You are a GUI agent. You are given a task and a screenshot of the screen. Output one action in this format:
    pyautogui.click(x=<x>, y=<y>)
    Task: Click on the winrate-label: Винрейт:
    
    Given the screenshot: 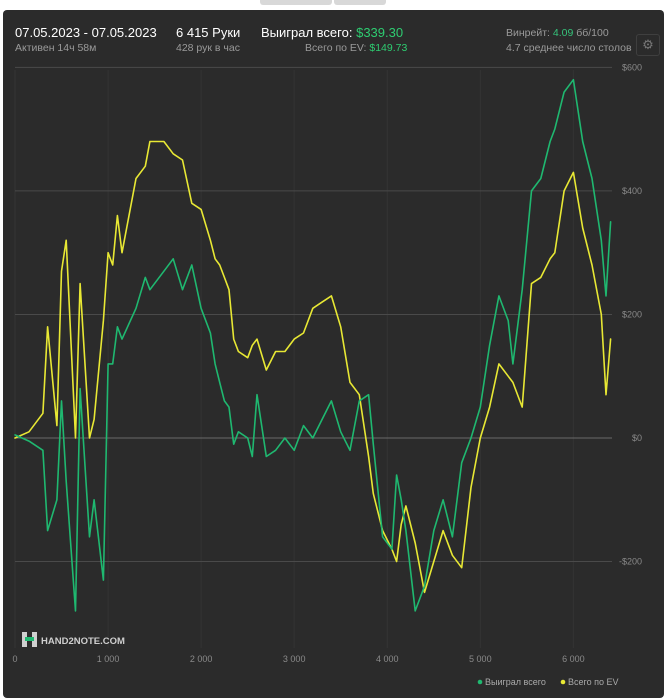 What is the action you would take?
    pyautogui.click(x=528, y=33)
    